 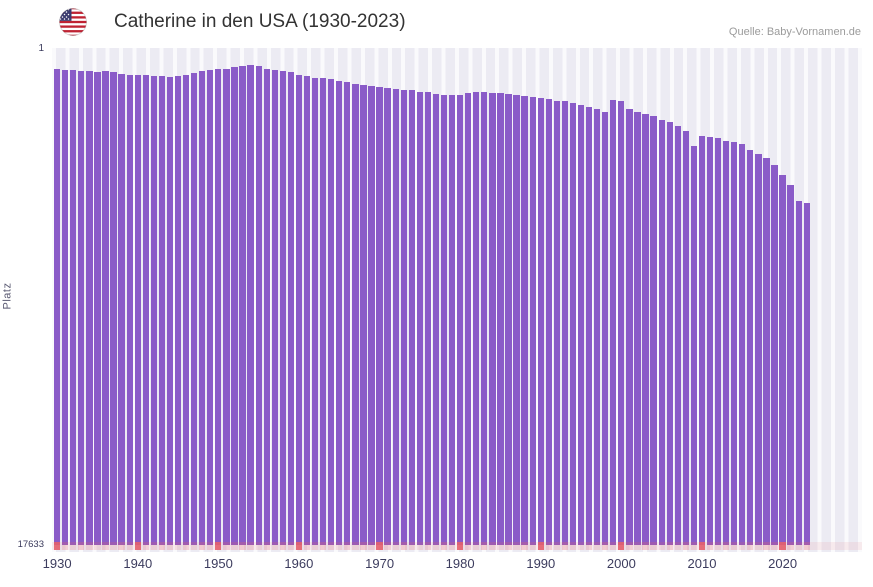 I want to click on bar-2008, so click(x=685, y=338).